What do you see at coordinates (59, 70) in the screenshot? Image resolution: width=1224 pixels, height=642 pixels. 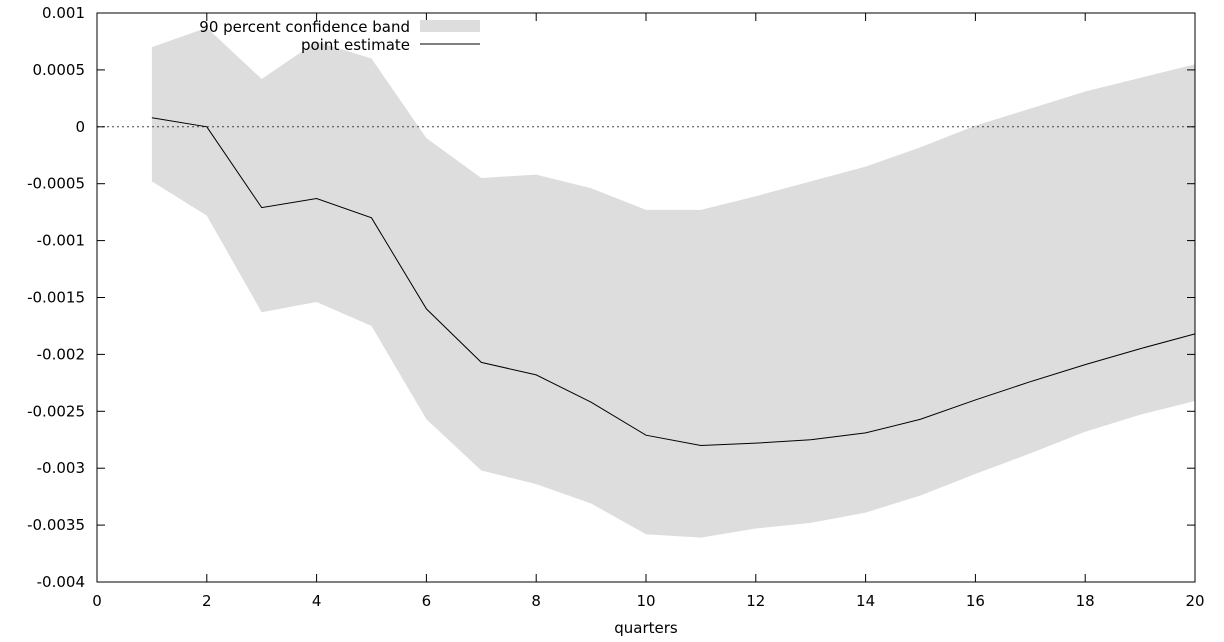 I see `y-tick-label: 0.0005` at bounding box center [59, 70].